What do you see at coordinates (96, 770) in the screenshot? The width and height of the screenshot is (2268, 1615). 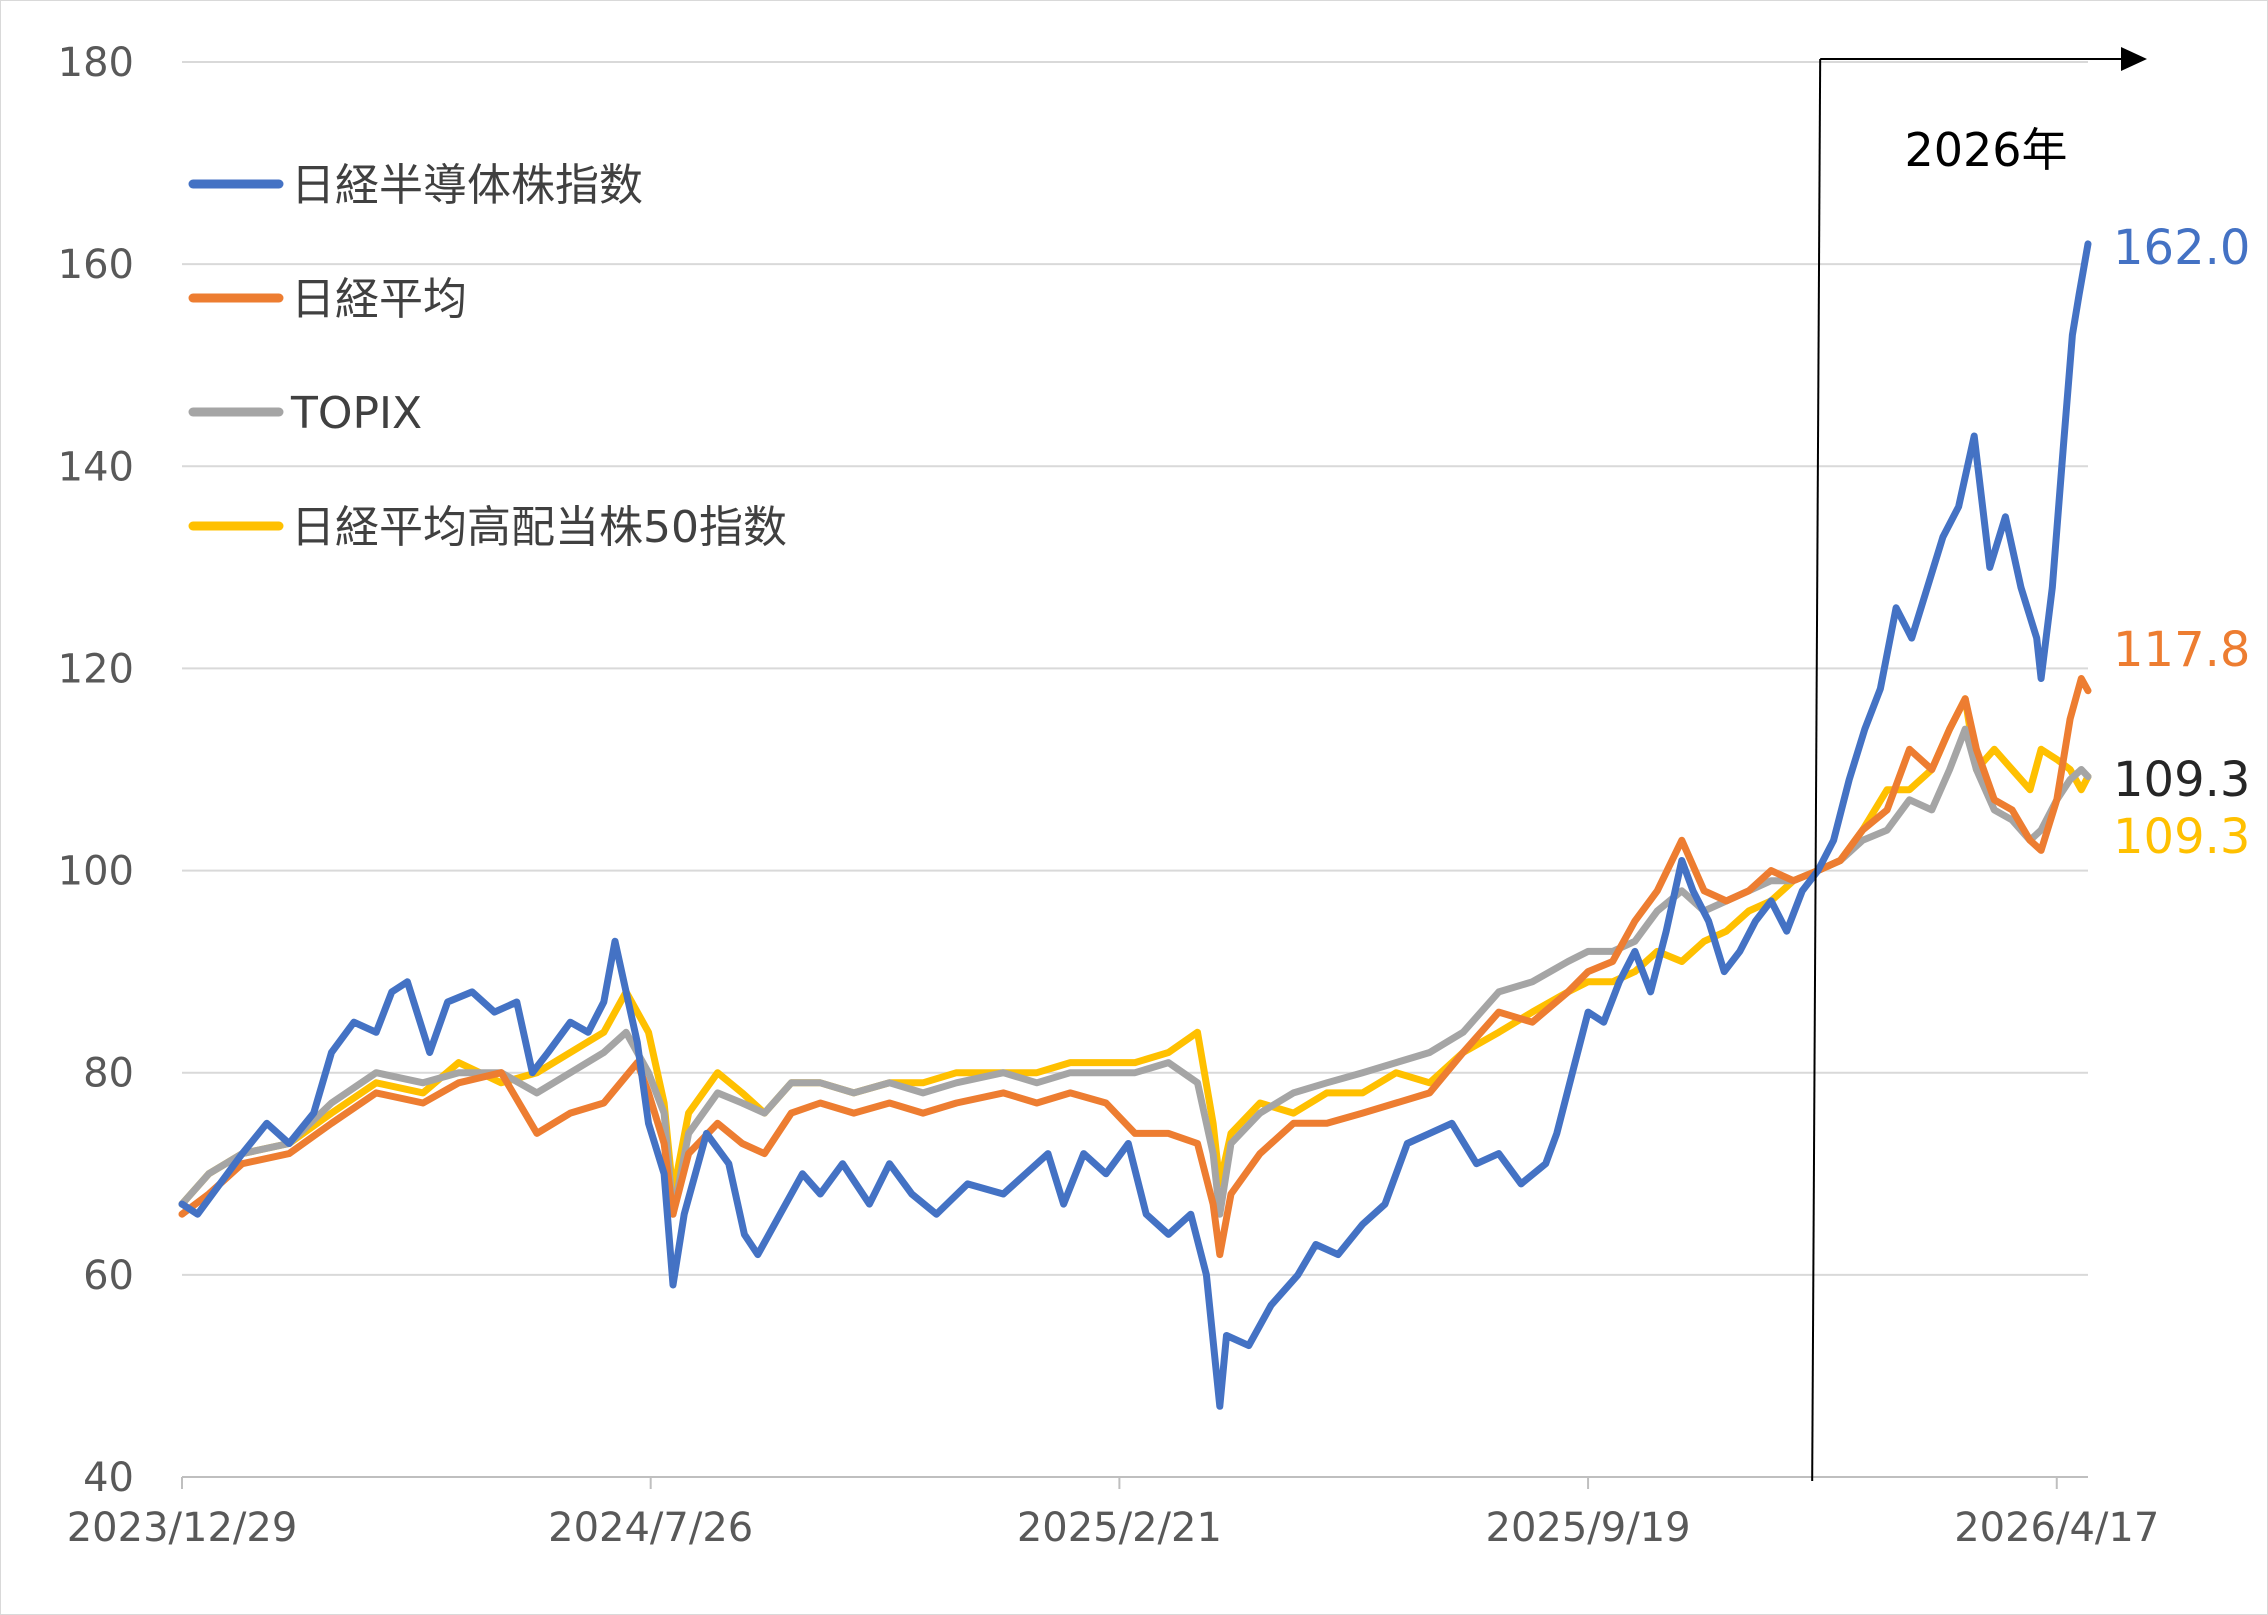 I see `y-axis-ticks: 40 60 80 100 120 140 160 180` at bounding box center [96, 770].